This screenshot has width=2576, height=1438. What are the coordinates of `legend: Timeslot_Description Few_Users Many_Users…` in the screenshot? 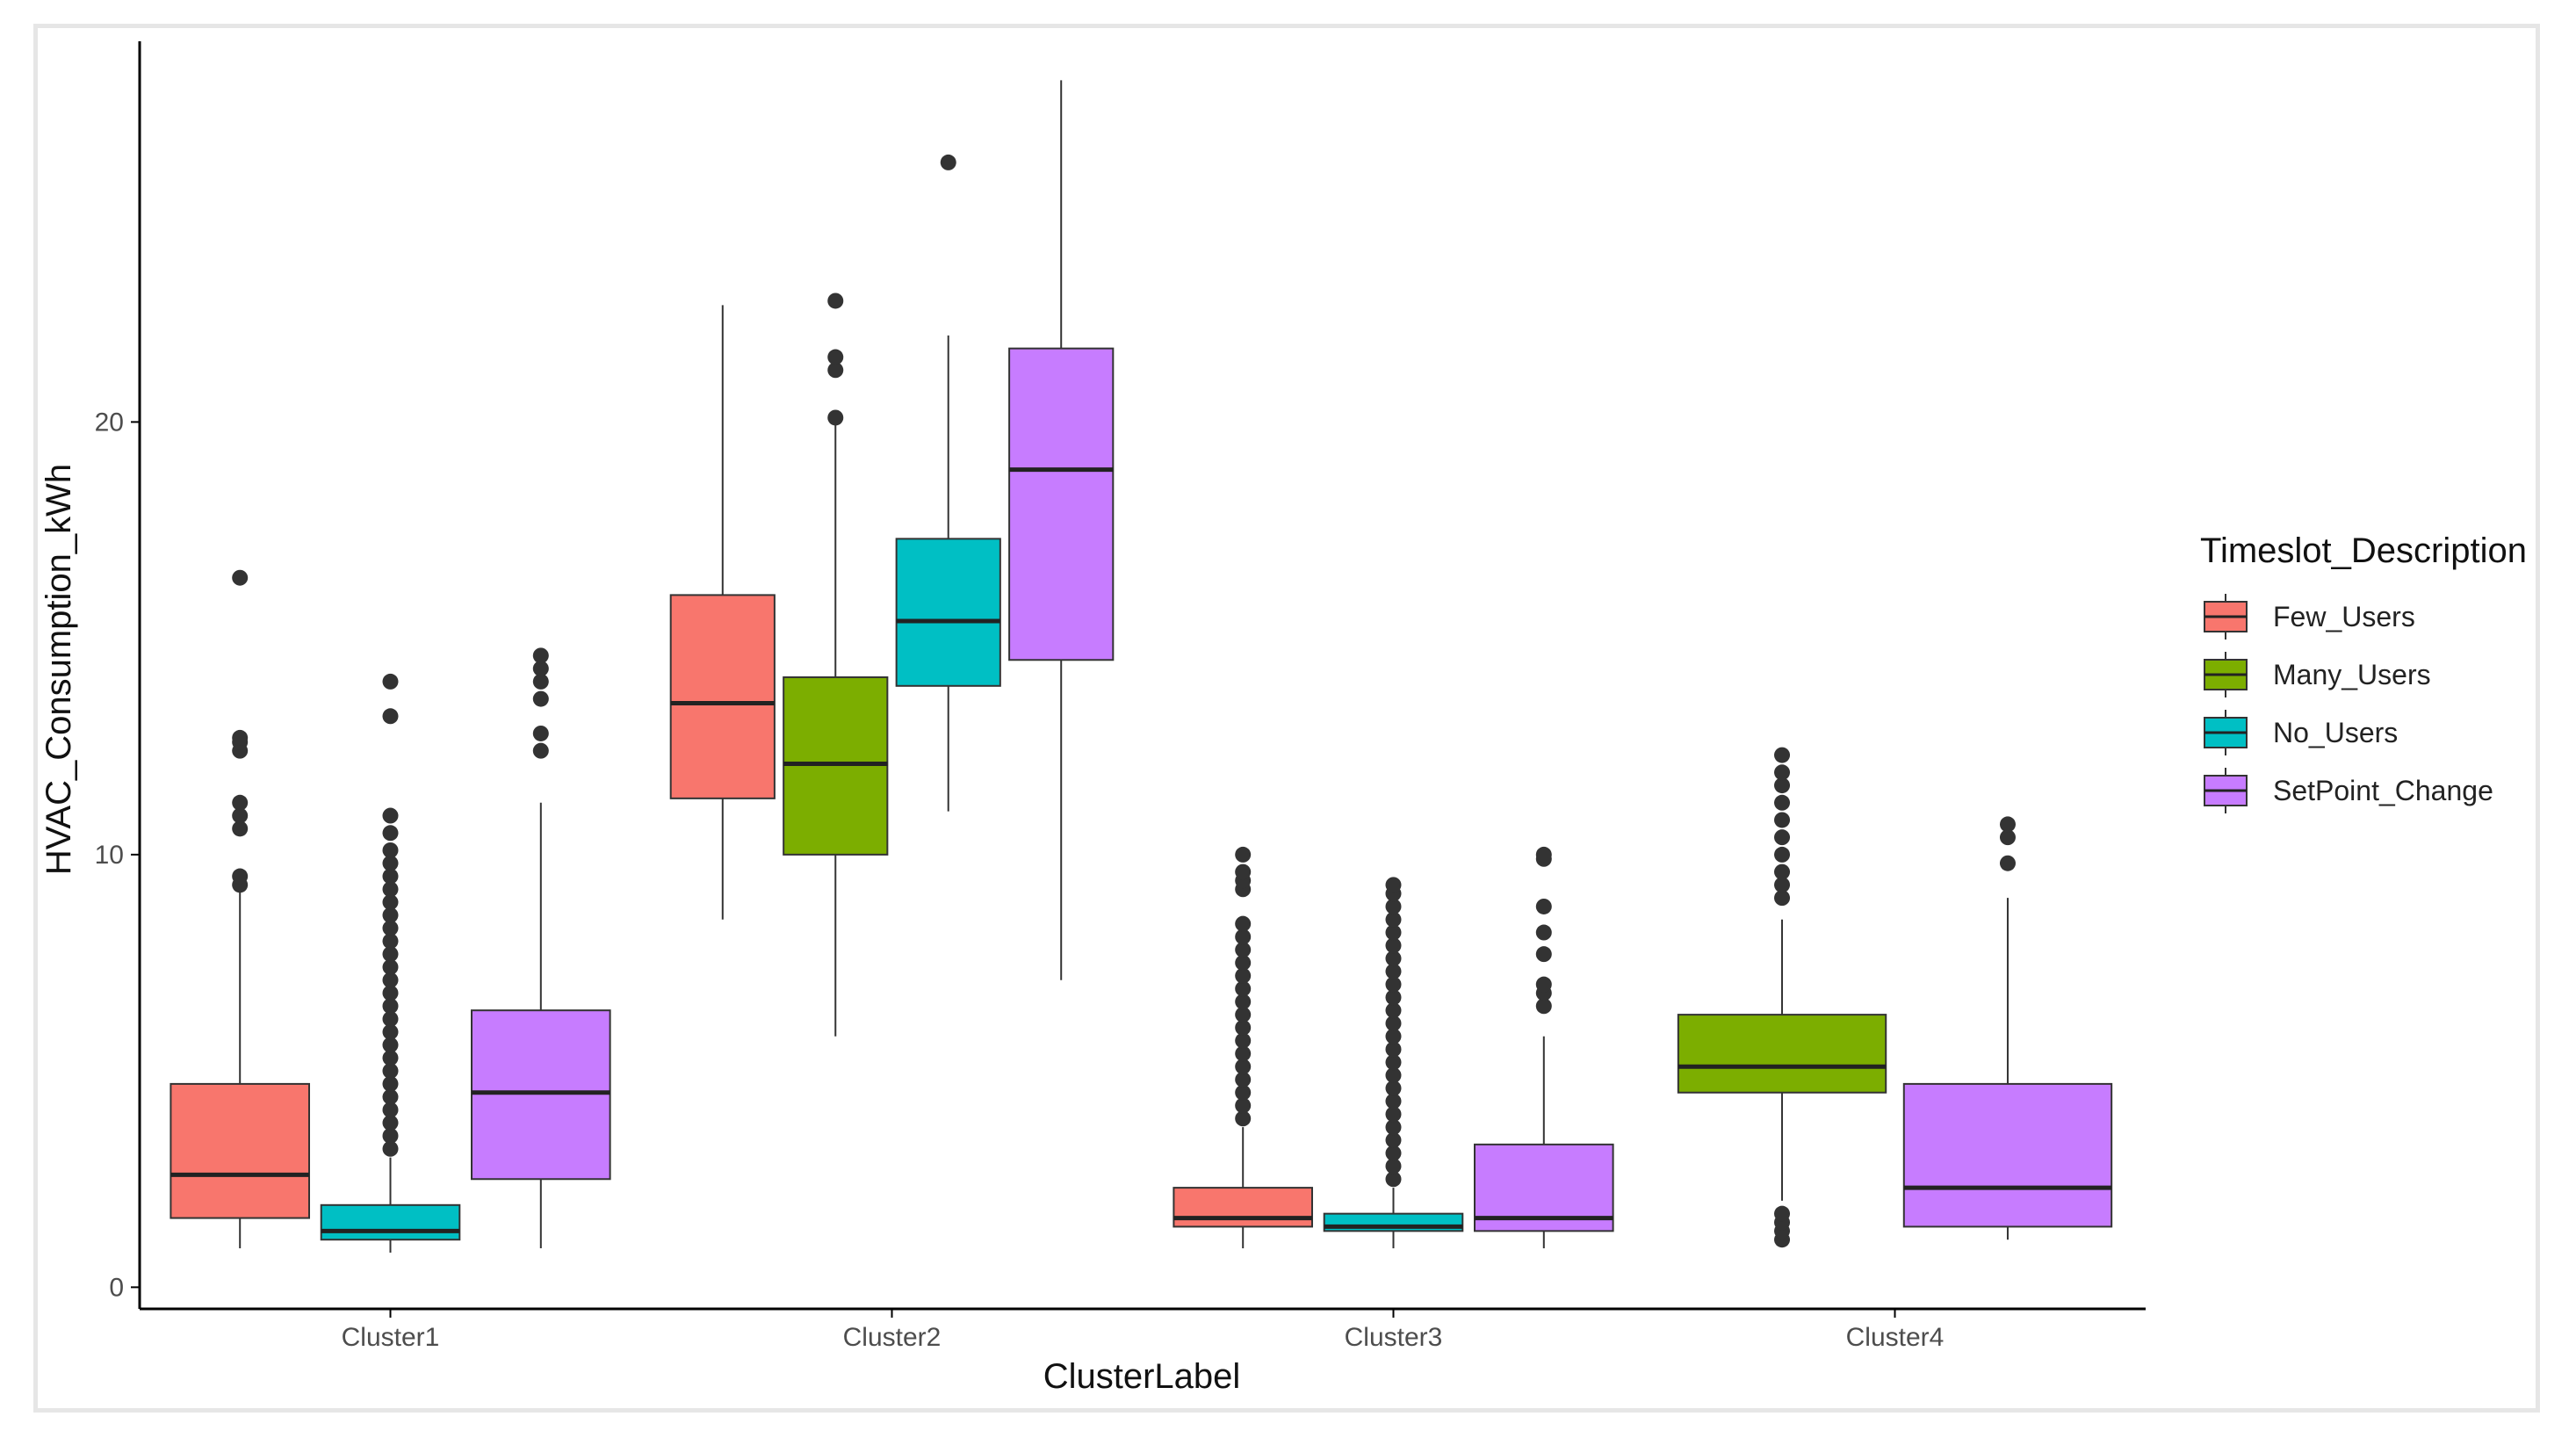 It's located at (2363, 672).